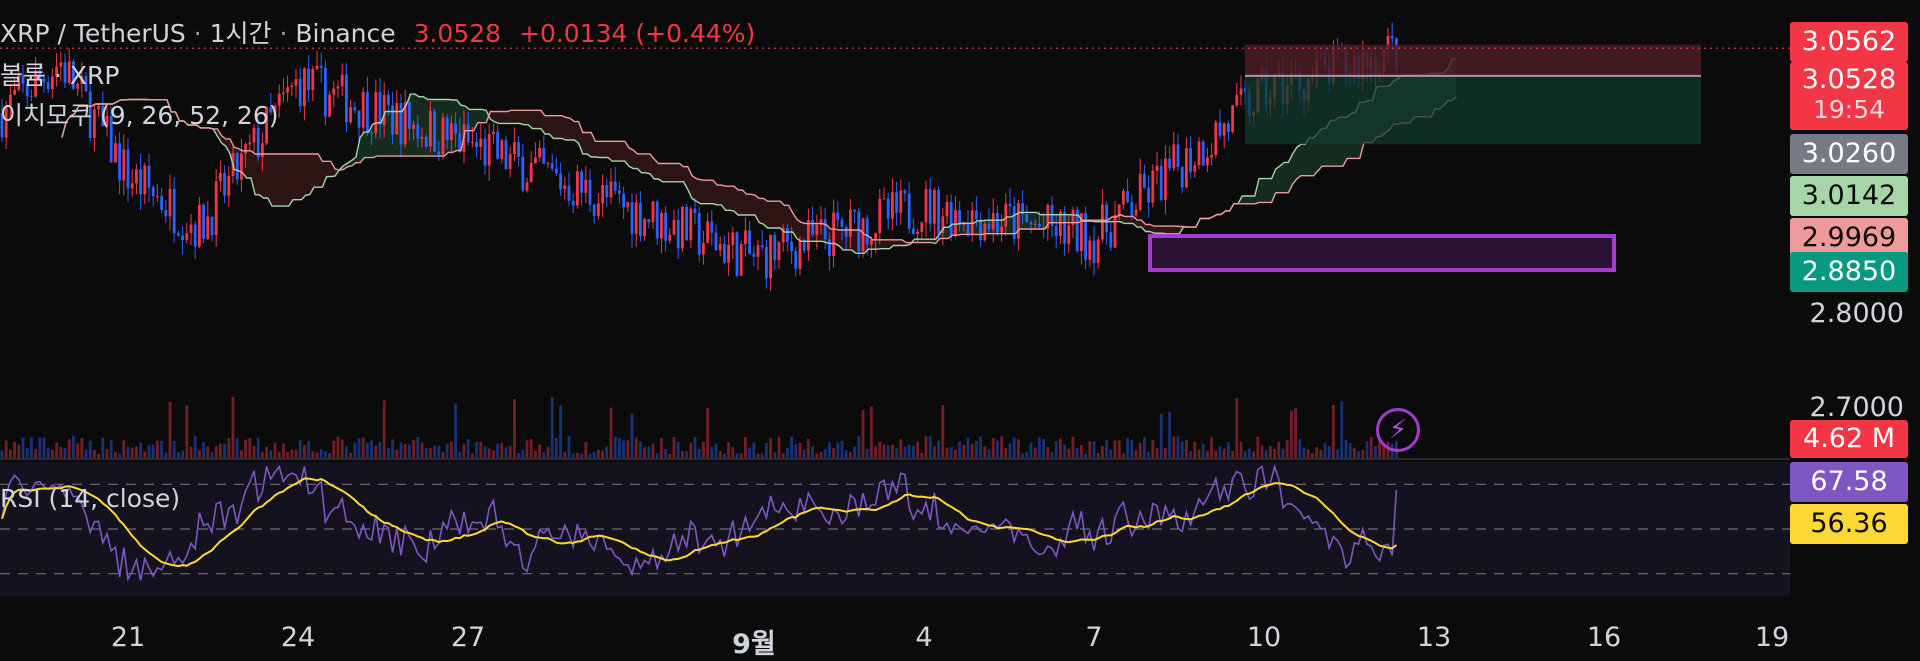  What do you see at coordinates (1398, 430) in the screenshot?
I see `lightning-icon: ⚡` at bounding box center [1398, 430].